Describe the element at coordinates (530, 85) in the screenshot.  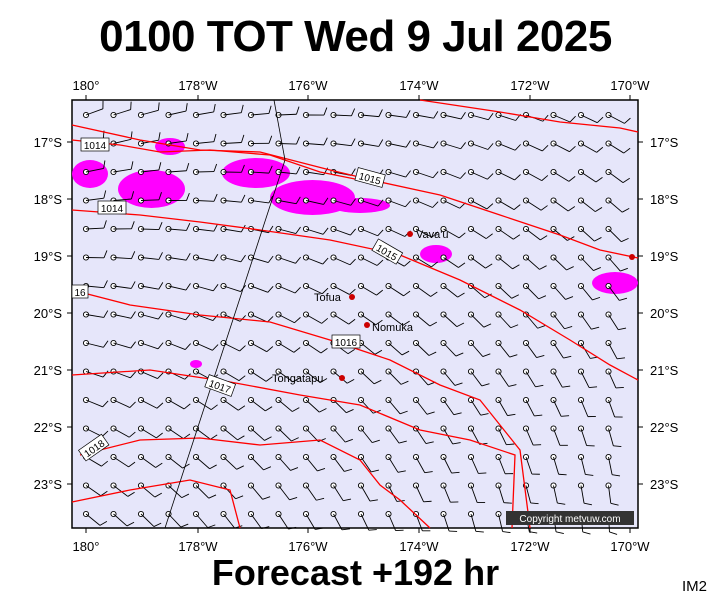
I see `lon-label: 172°W` at that location.